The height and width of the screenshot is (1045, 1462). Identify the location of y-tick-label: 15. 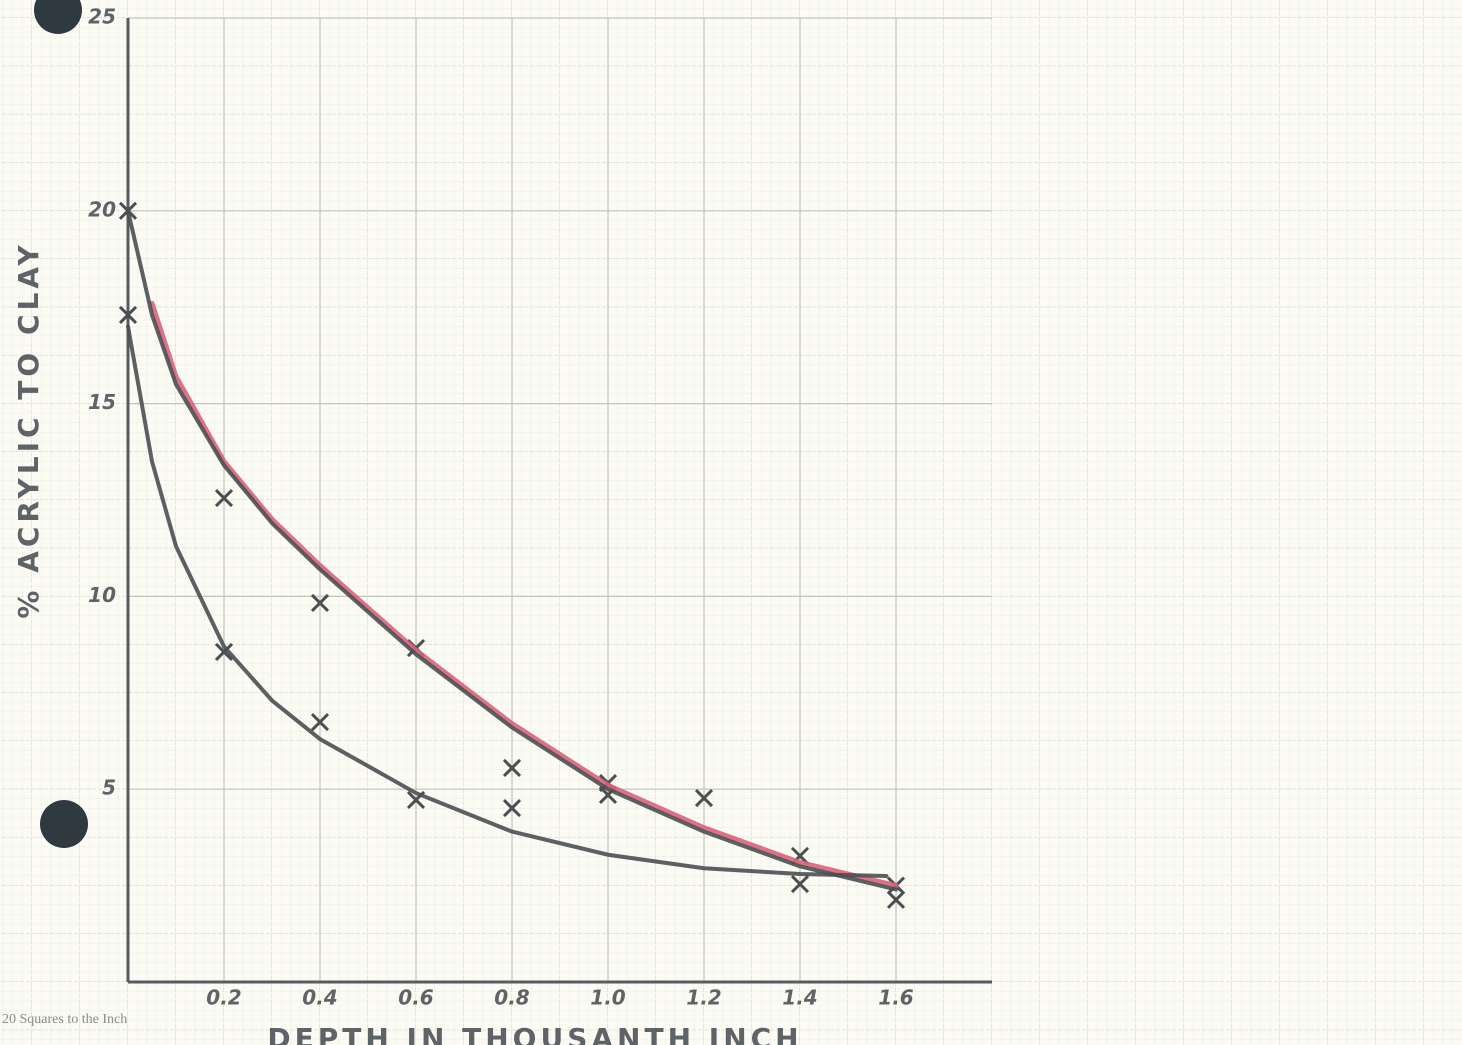
(102, 402).